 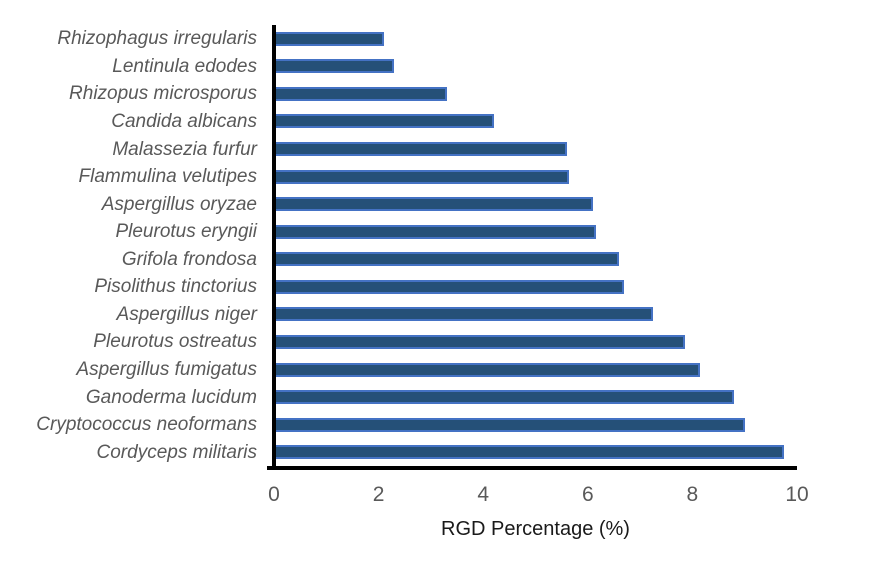 I want to click on bar-row: Grifola frondosa, so click(x=434, y=260).